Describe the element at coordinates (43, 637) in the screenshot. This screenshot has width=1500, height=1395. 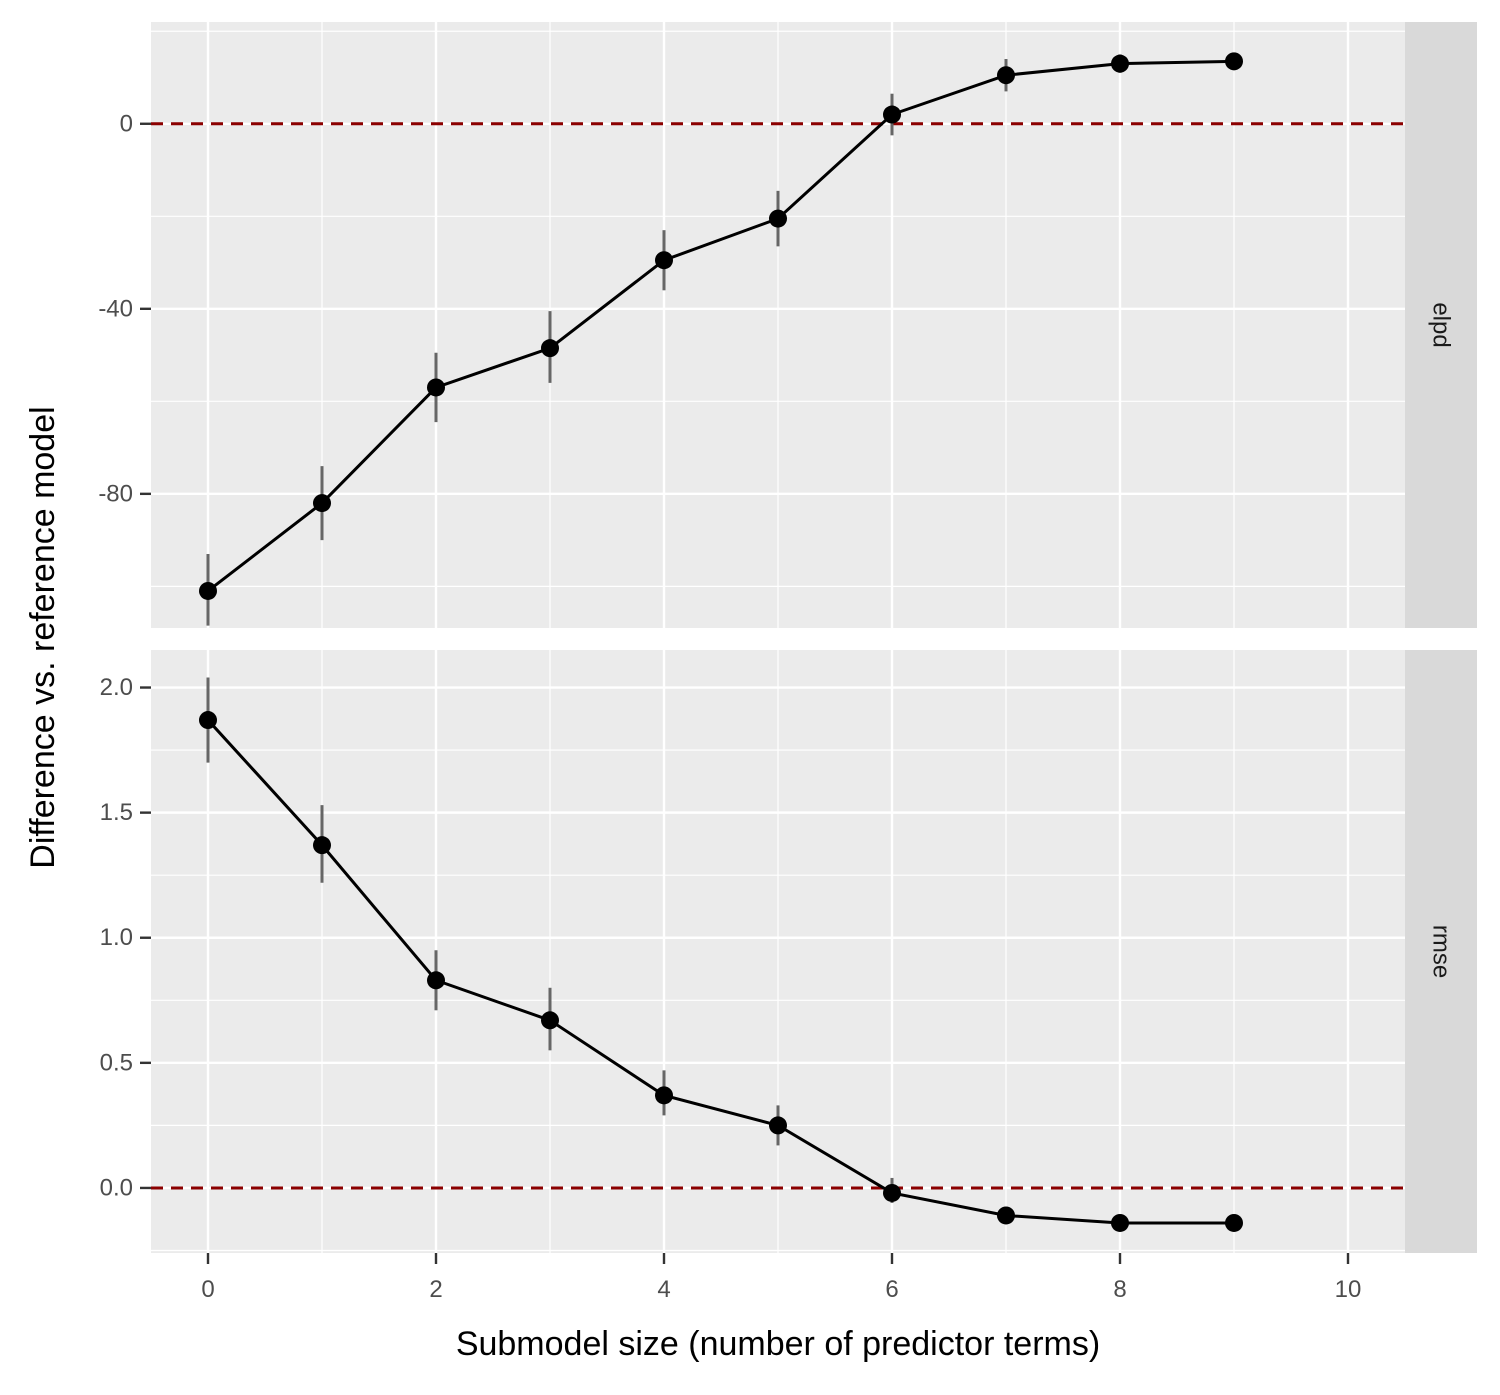
I see `y-axis-title: Difference vs. reference model` at that location.